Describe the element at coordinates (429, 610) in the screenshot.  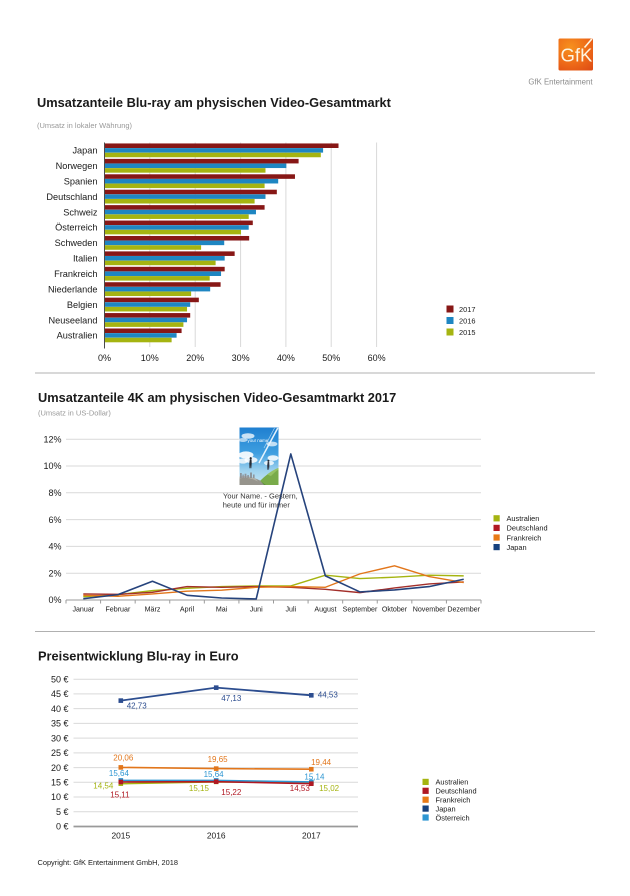
I see `svg-text: November` at that location.